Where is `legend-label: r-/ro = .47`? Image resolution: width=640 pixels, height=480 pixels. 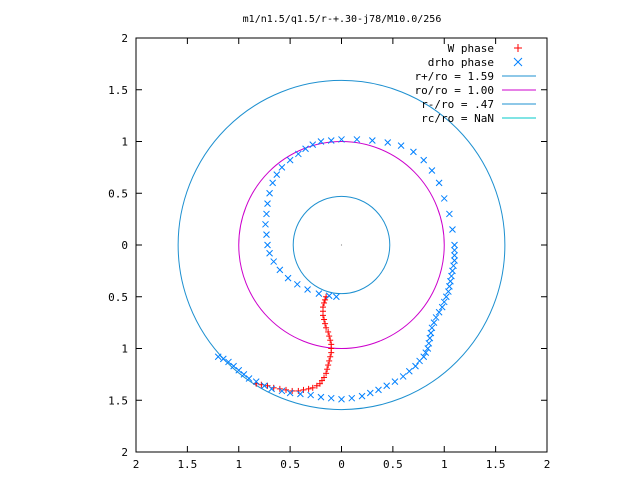 legend-label: r-/ro = .47 is located at coordinates (457, 104).